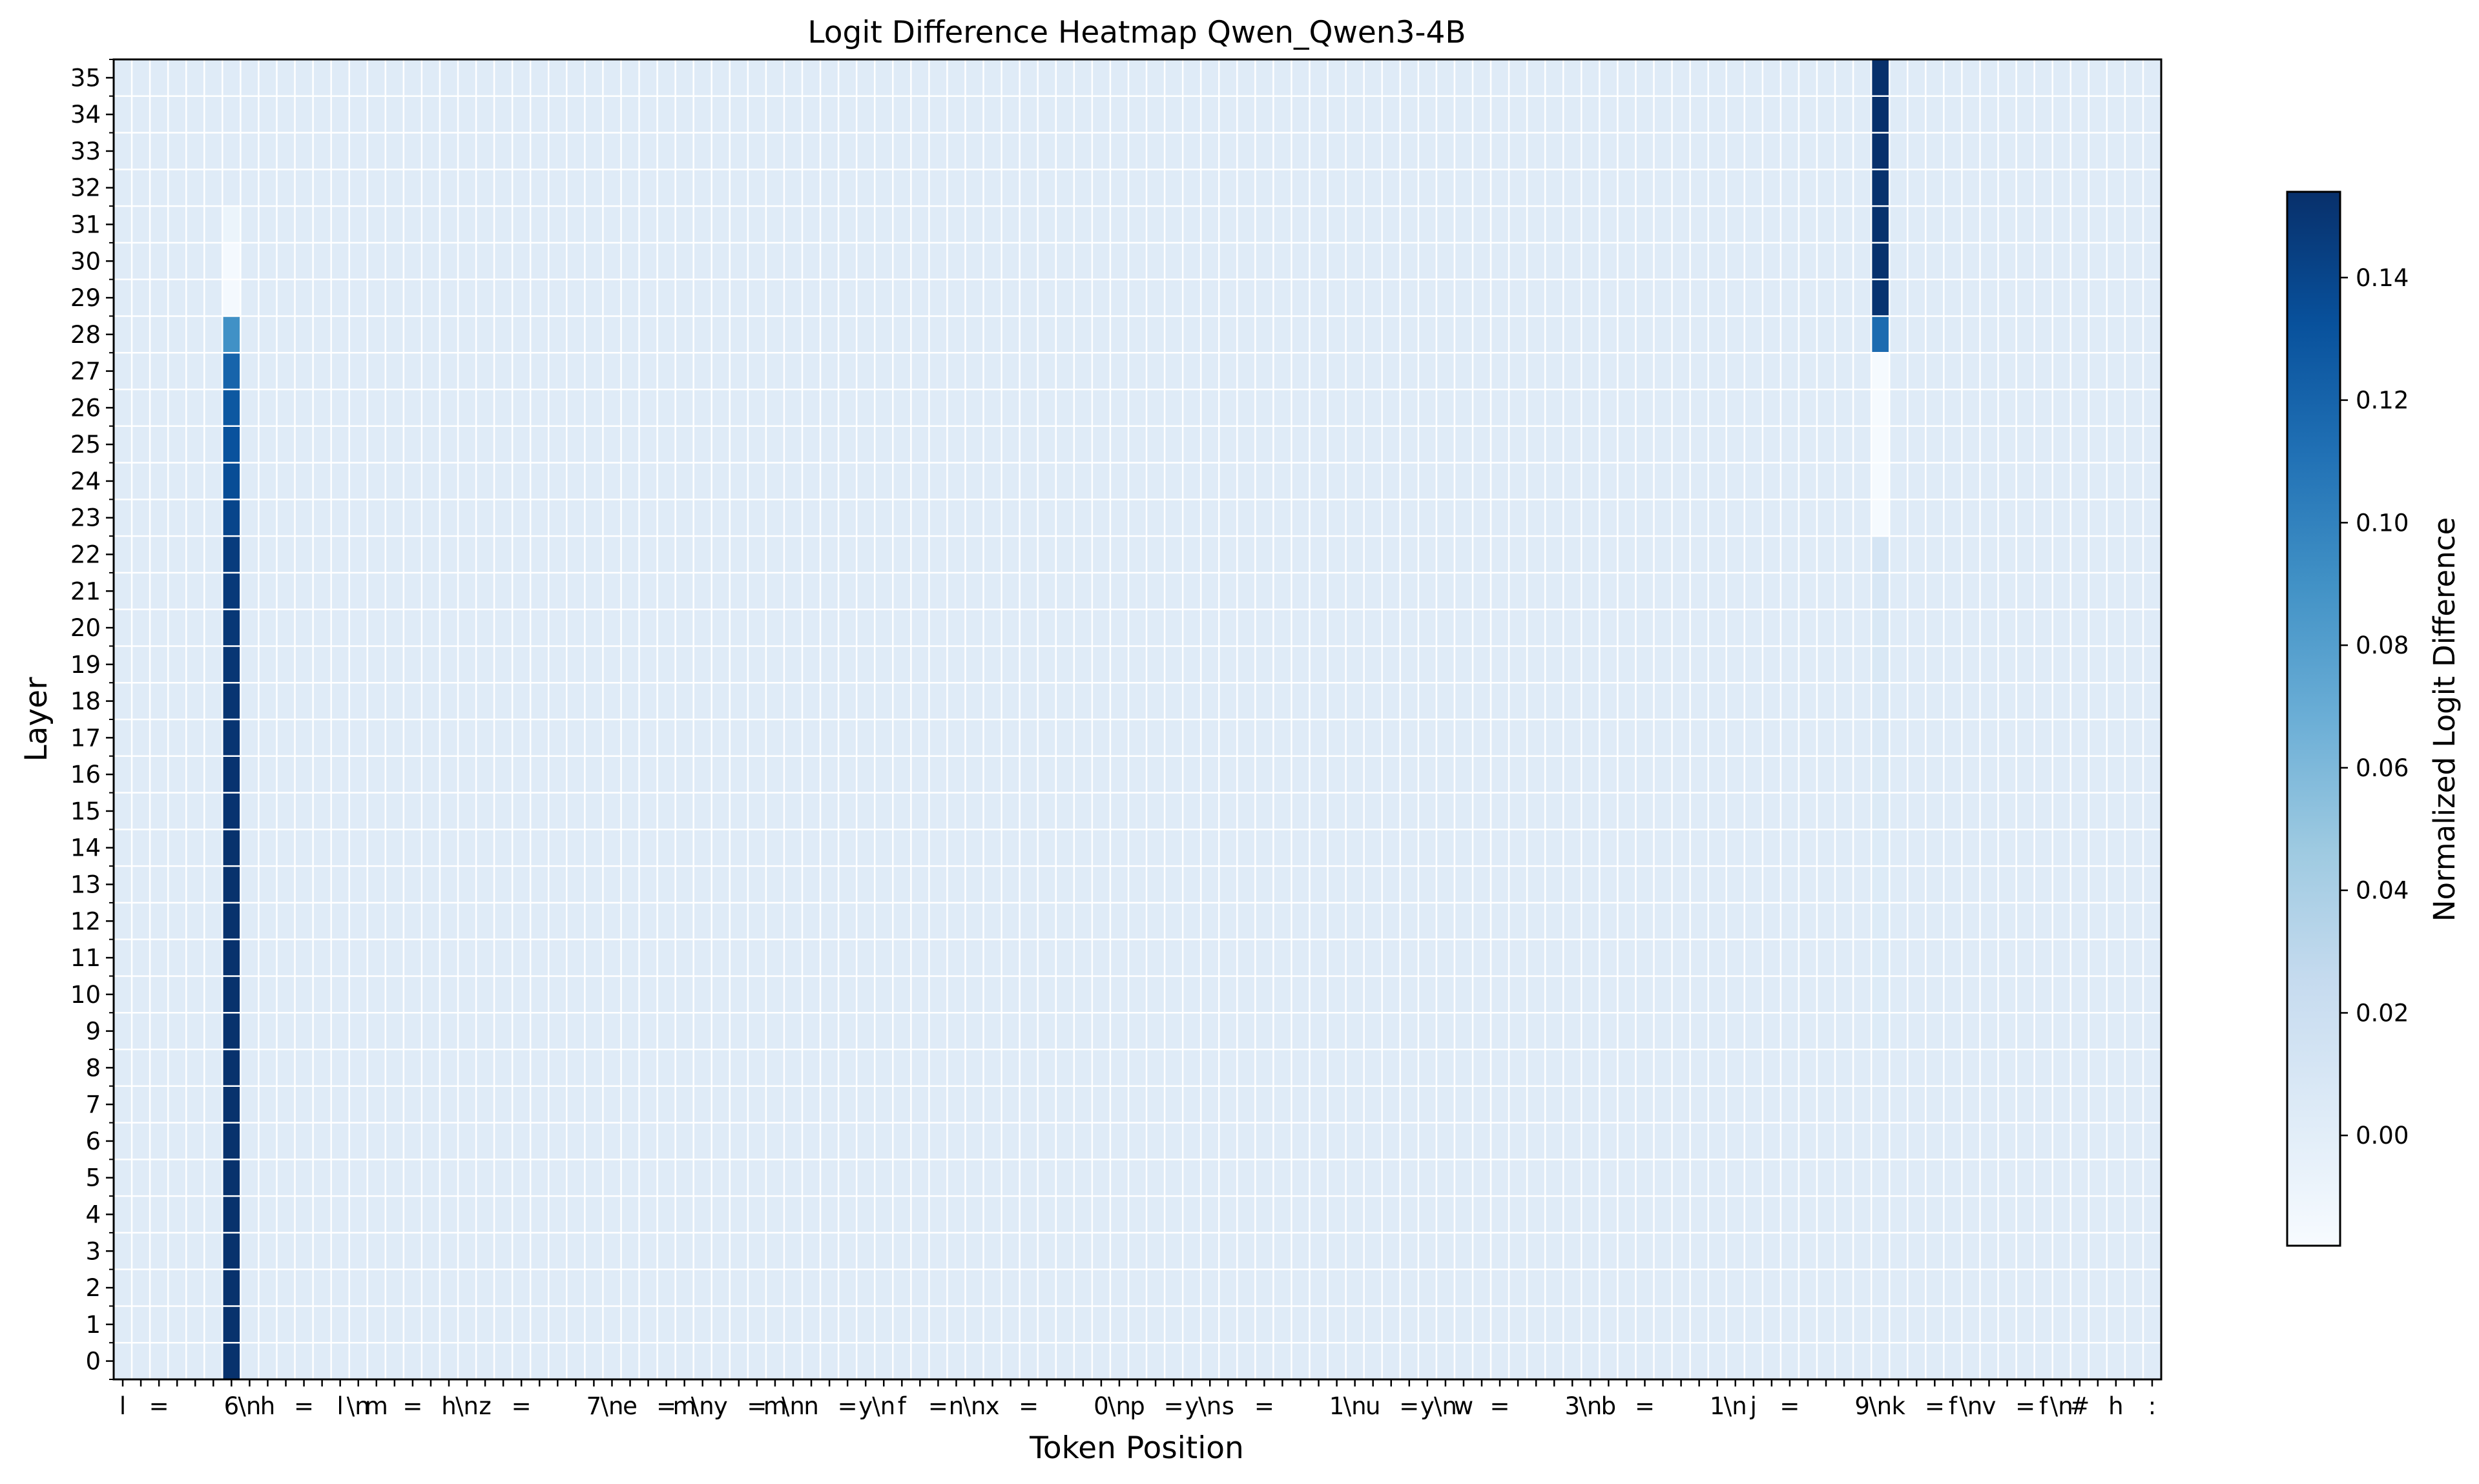  What do you see at coordinates (594, 1406) in the screenshot?
I see `x-tick-label: 7` at bounding box center [594, 1406].